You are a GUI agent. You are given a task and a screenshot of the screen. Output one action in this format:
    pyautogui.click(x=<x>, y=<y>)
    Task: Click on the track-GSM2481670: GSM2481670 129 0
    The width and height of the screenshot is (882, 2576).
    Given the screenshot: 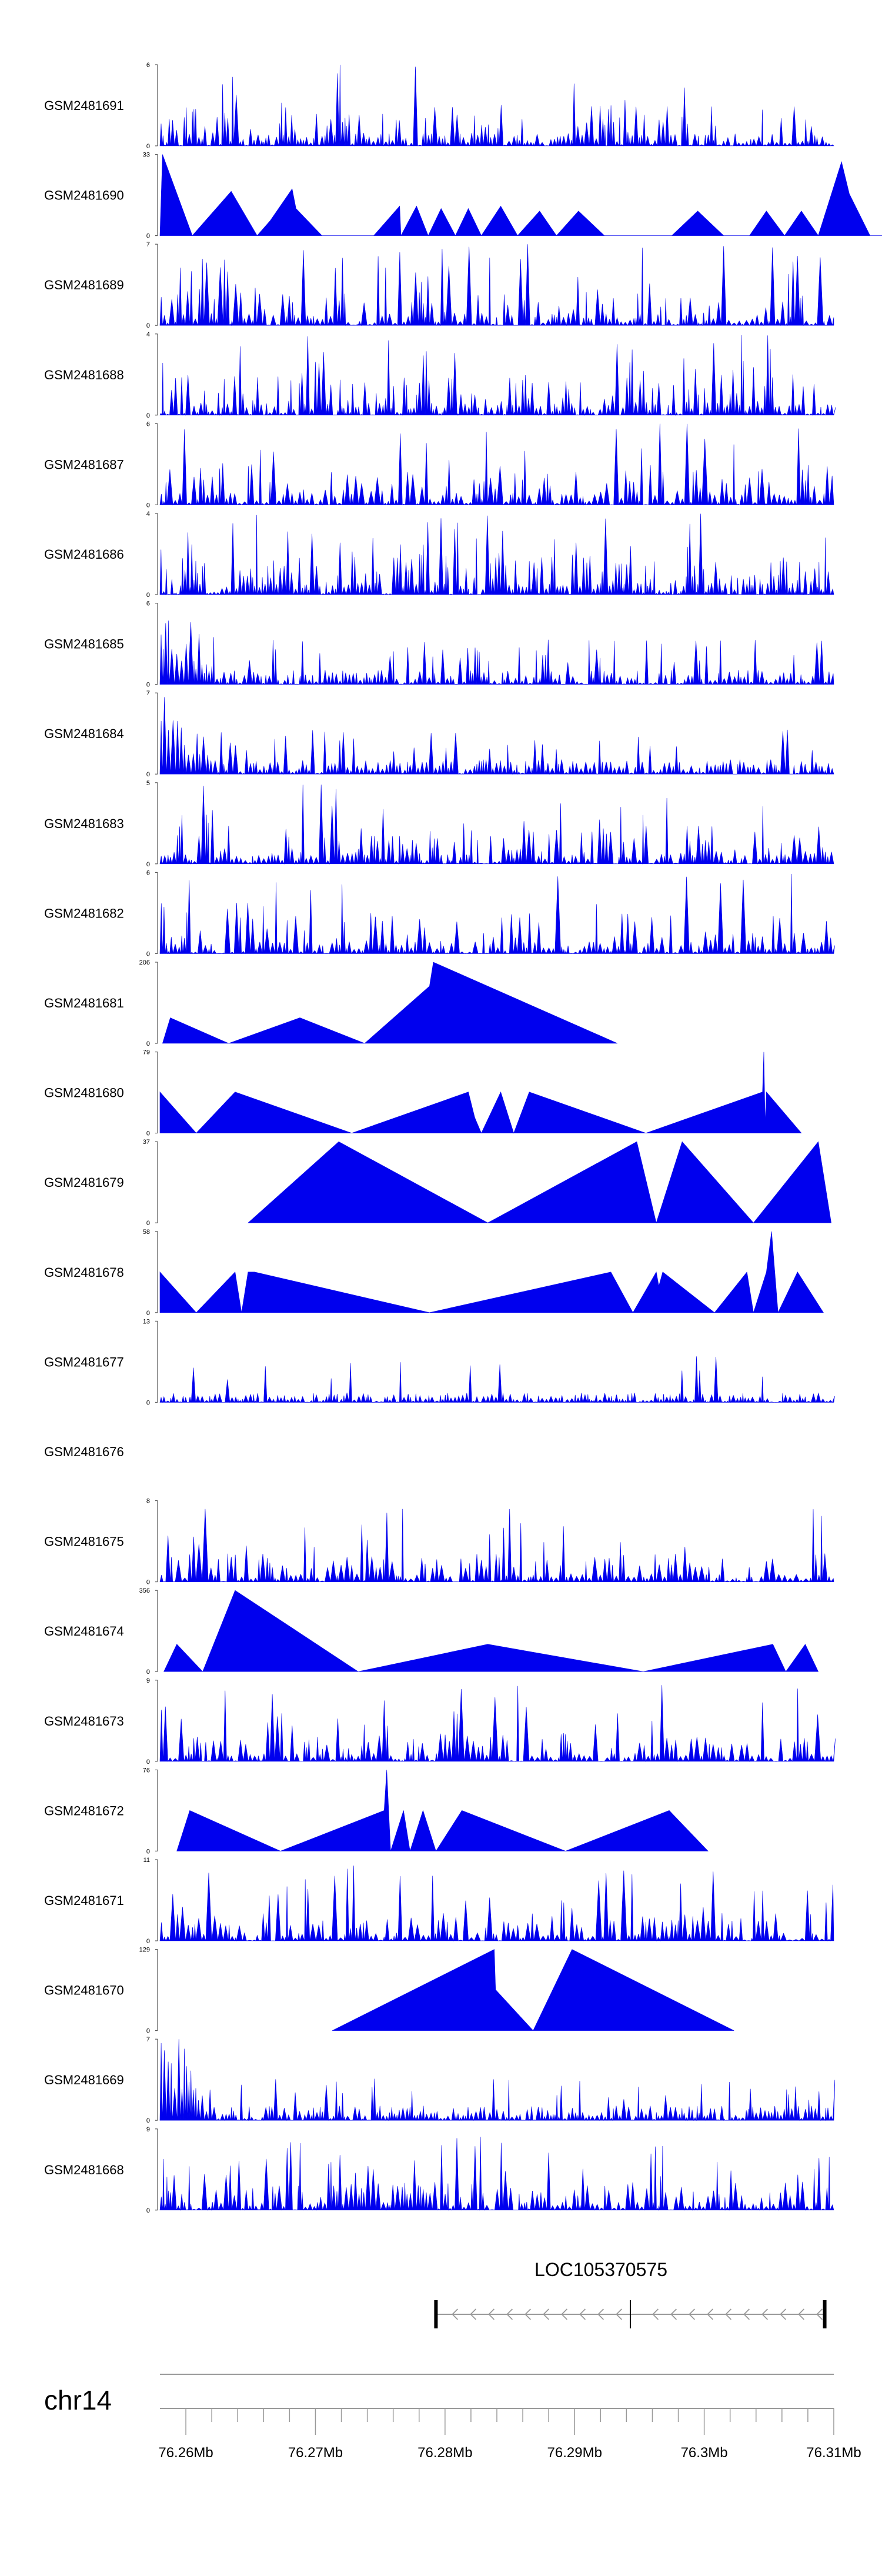 What is the action you would take?
    pyautogui.click(x=389, y=1991)
    